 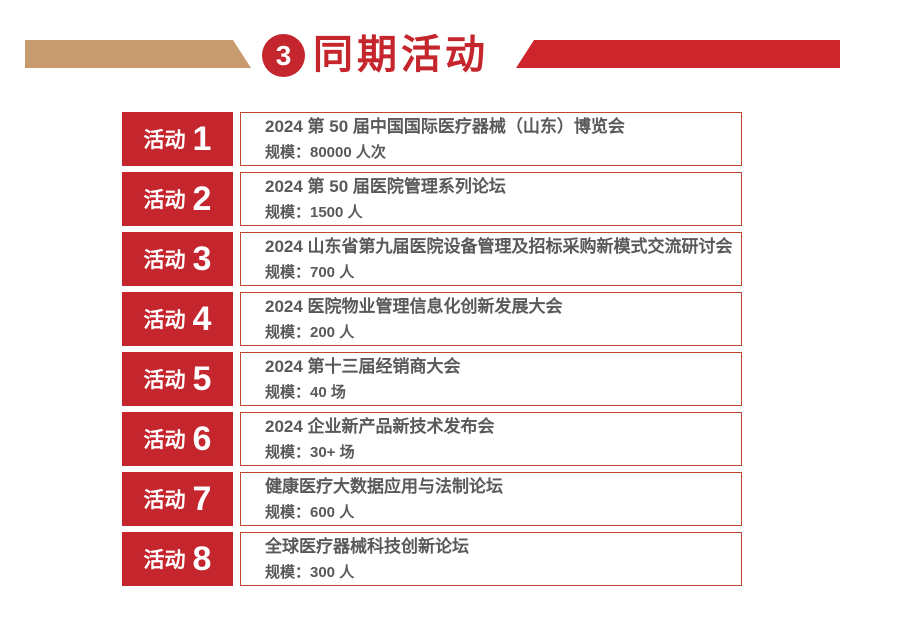 I want to click on activity-title: 2024 第 50 届医院管理系列论坛, so click(x=385, y=187).